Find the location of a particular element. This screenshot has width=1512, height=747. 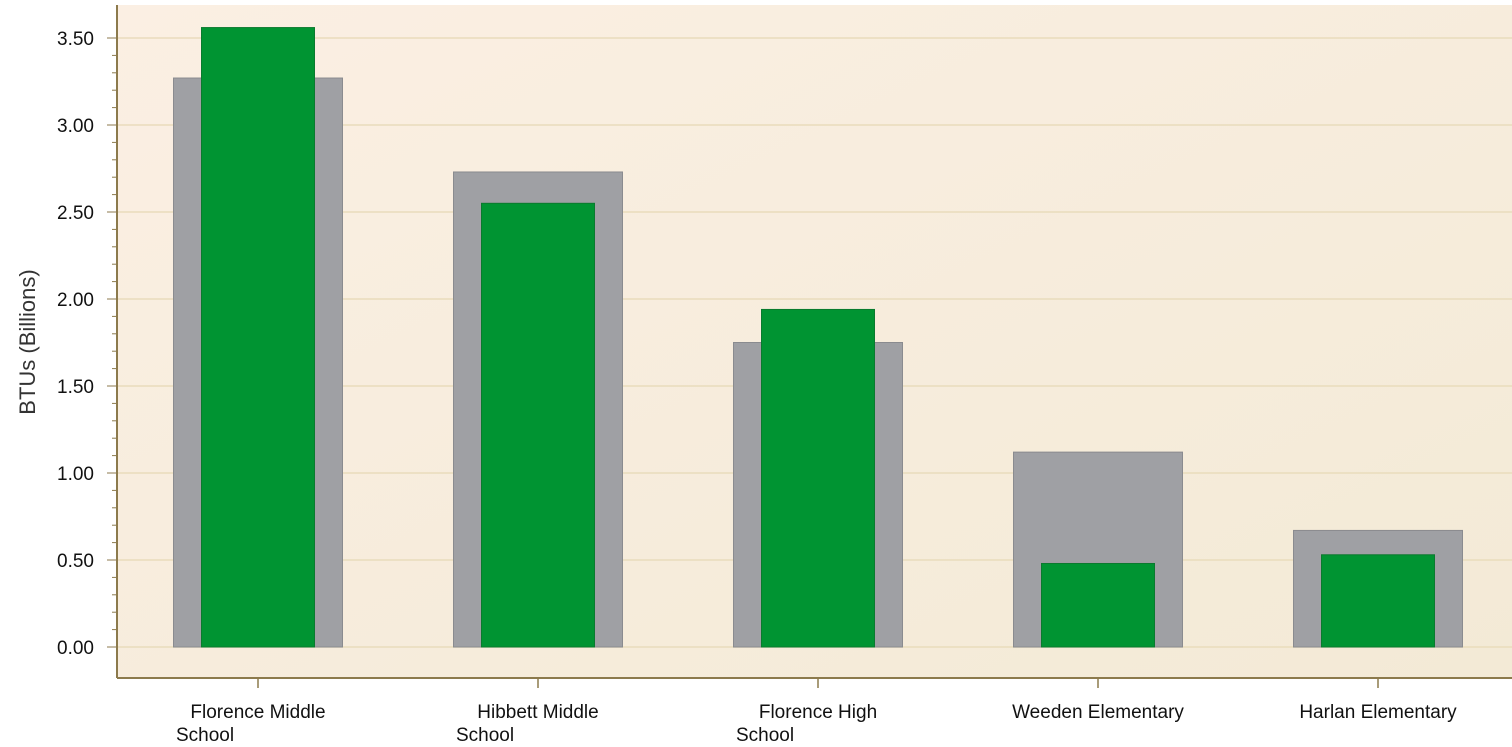

y-tick-label: 1.00 is located at coordinates (75, 474).